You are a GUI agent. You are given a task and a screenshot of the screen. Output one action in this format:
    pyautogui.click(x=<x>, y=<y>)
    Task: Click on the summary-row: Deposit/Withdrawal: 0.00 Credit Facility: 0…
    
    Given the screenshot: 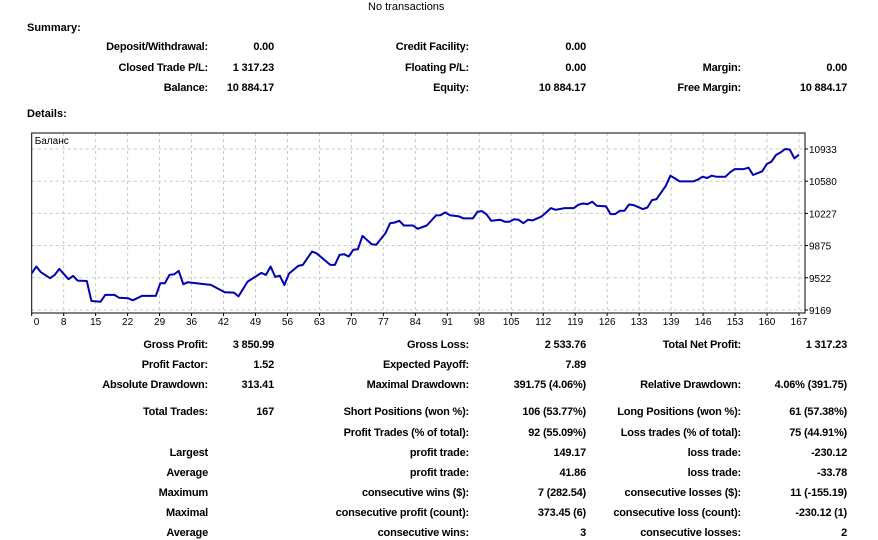 What is the action you would take?
    pyautogui.click(x=439, y=47)
    